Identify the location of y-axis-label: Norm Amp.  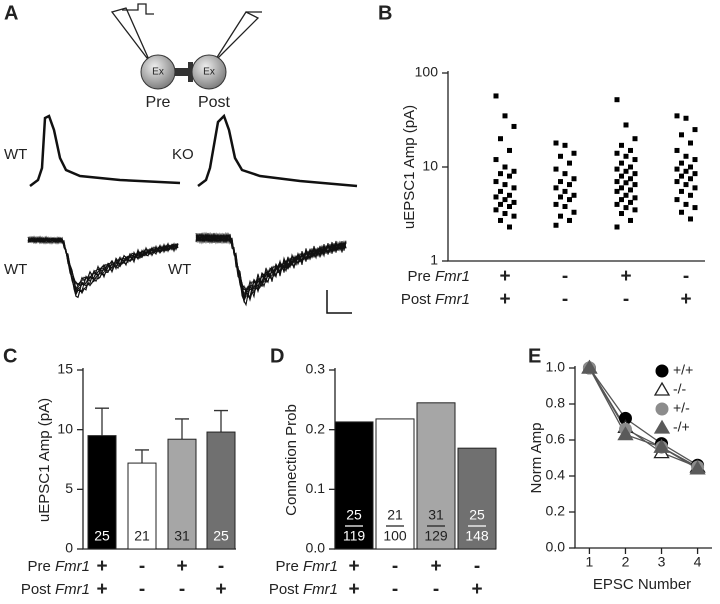
(536, 458).